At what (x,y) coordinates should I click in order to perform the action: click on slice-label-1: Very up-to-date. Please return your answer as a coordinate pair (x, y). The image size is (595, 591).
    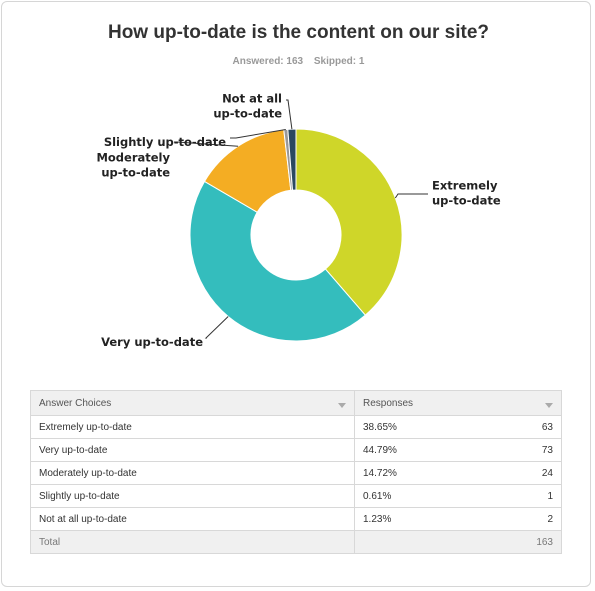
    Looking at the image, I should click on (152, 342).